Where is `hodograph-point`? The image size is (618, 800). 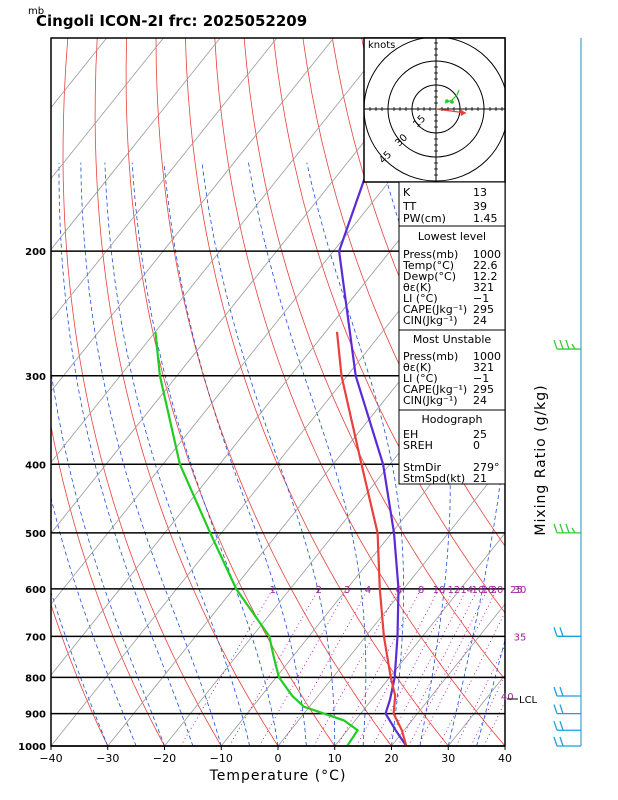 hodograph-point is located at coordinates (452, 102).